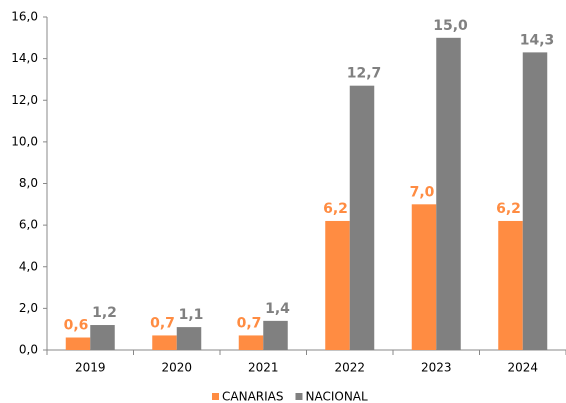  I want to click on x-tick-label: 2024, so click(522, 368).